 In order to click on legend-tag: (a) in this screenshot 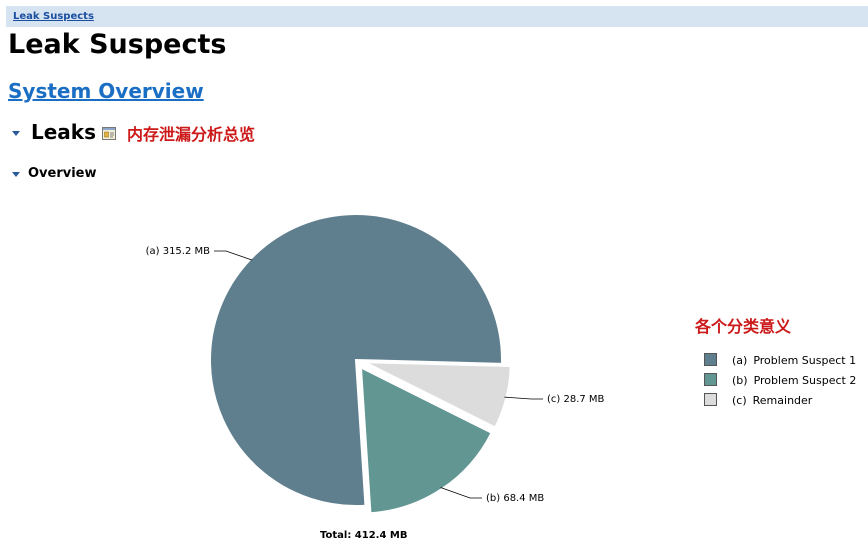, I will do `click(740, 360)`.